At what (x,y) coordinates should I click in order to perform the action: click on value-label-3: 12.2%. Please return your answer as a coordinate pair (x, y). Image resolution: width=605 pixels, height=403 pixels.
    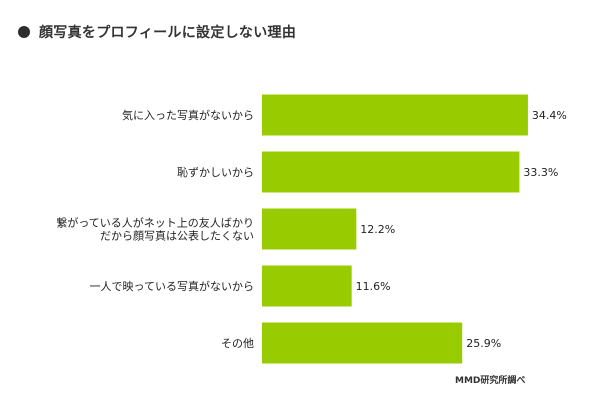
    Looking at the image, I should click on (377, 229).